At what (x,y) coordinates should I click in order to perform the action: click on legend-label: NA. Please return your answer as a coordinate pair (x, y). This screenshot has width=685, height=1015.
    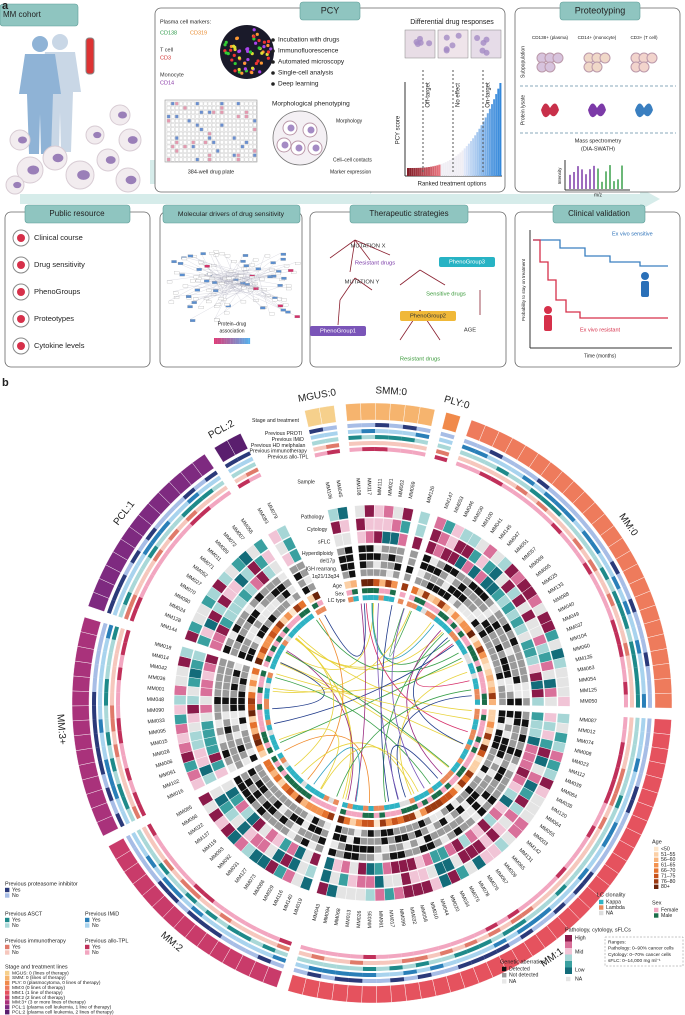
    Looking at the image, I should click on (610, 913).